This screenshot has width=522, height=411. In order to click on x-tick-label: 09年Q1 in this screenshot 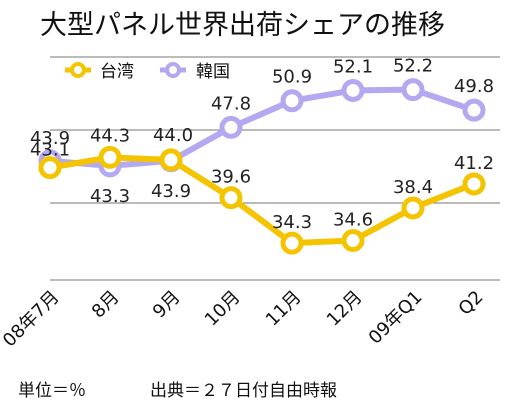, I will do `click(396, 318)`.